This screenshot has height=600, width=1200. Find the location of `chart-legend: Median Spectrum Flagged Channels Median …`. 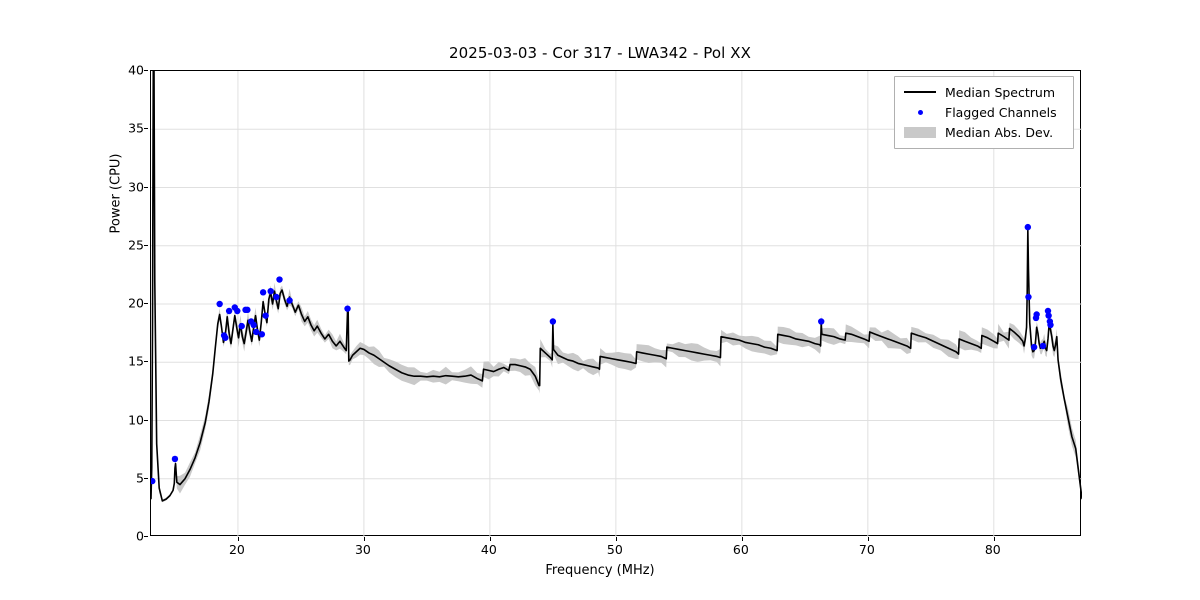

chart-legend: Median Spectrum Flagged Channels Median … is located at coordinates (984, 112).